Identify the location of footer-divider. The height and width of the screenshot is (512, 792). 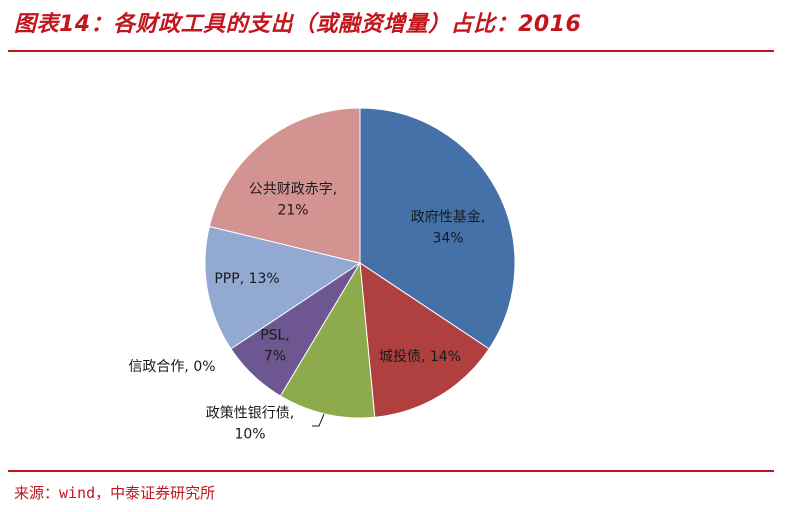
(391, 471).